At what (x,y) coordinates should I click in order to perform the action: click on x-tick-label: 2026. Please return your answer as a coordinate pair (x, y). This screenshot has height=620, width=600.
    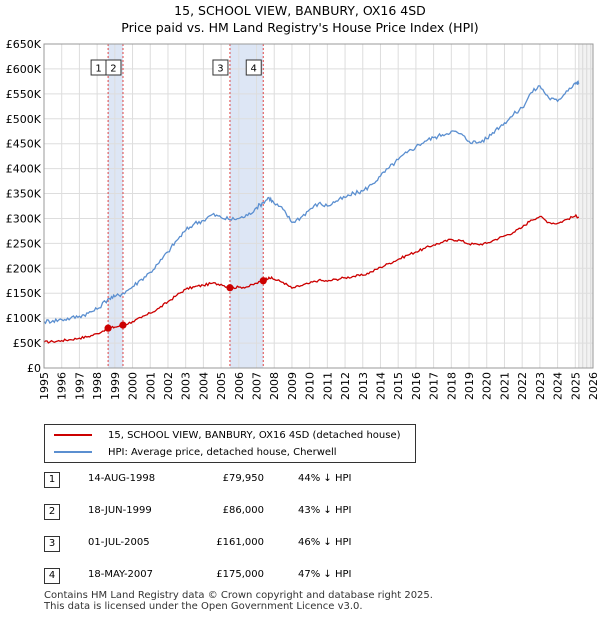
    Looking at the image, I should click on (593, 386).